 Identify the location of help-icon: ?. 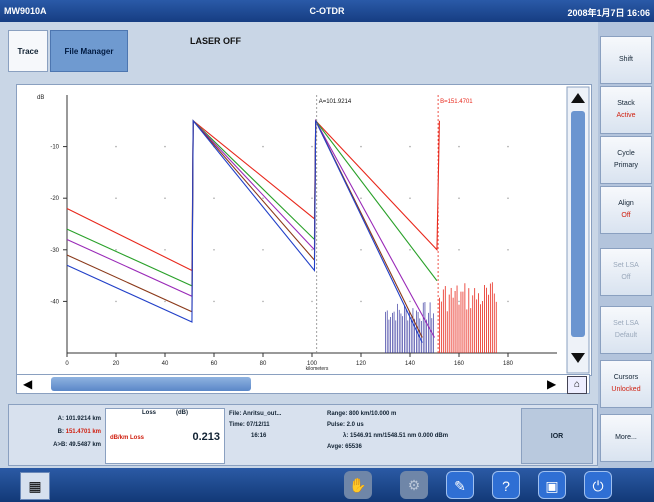
(506, 485).